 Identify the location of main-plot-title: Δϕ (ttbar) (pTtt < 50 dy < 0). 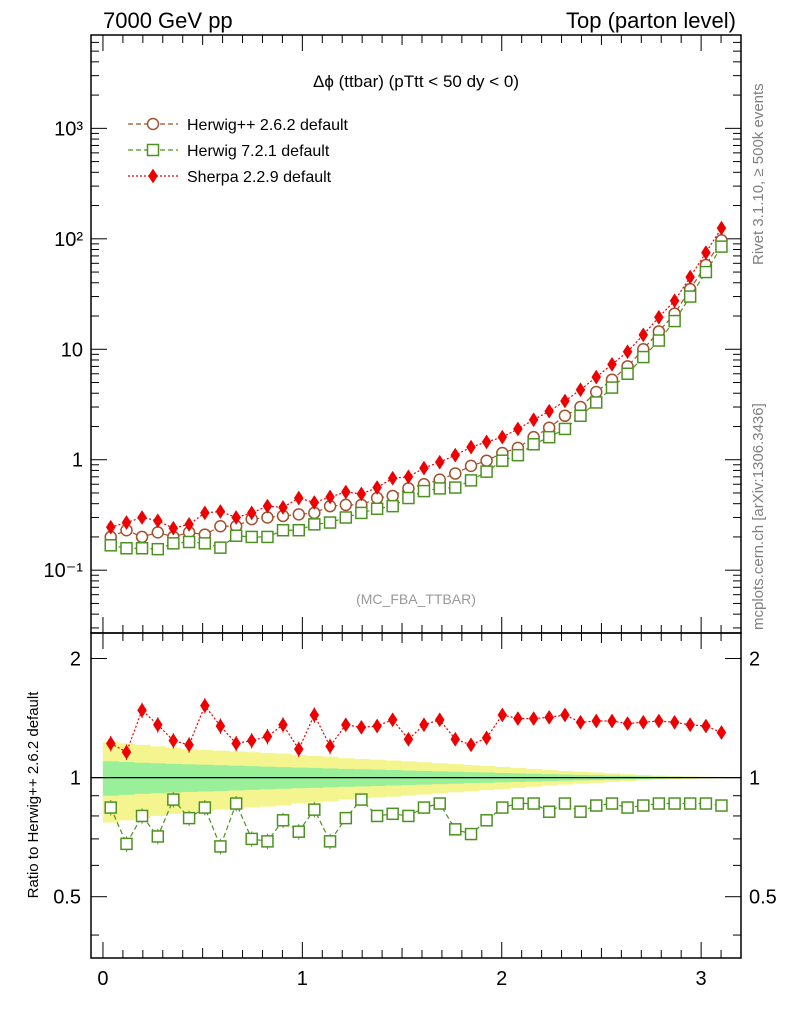
(416, 81).